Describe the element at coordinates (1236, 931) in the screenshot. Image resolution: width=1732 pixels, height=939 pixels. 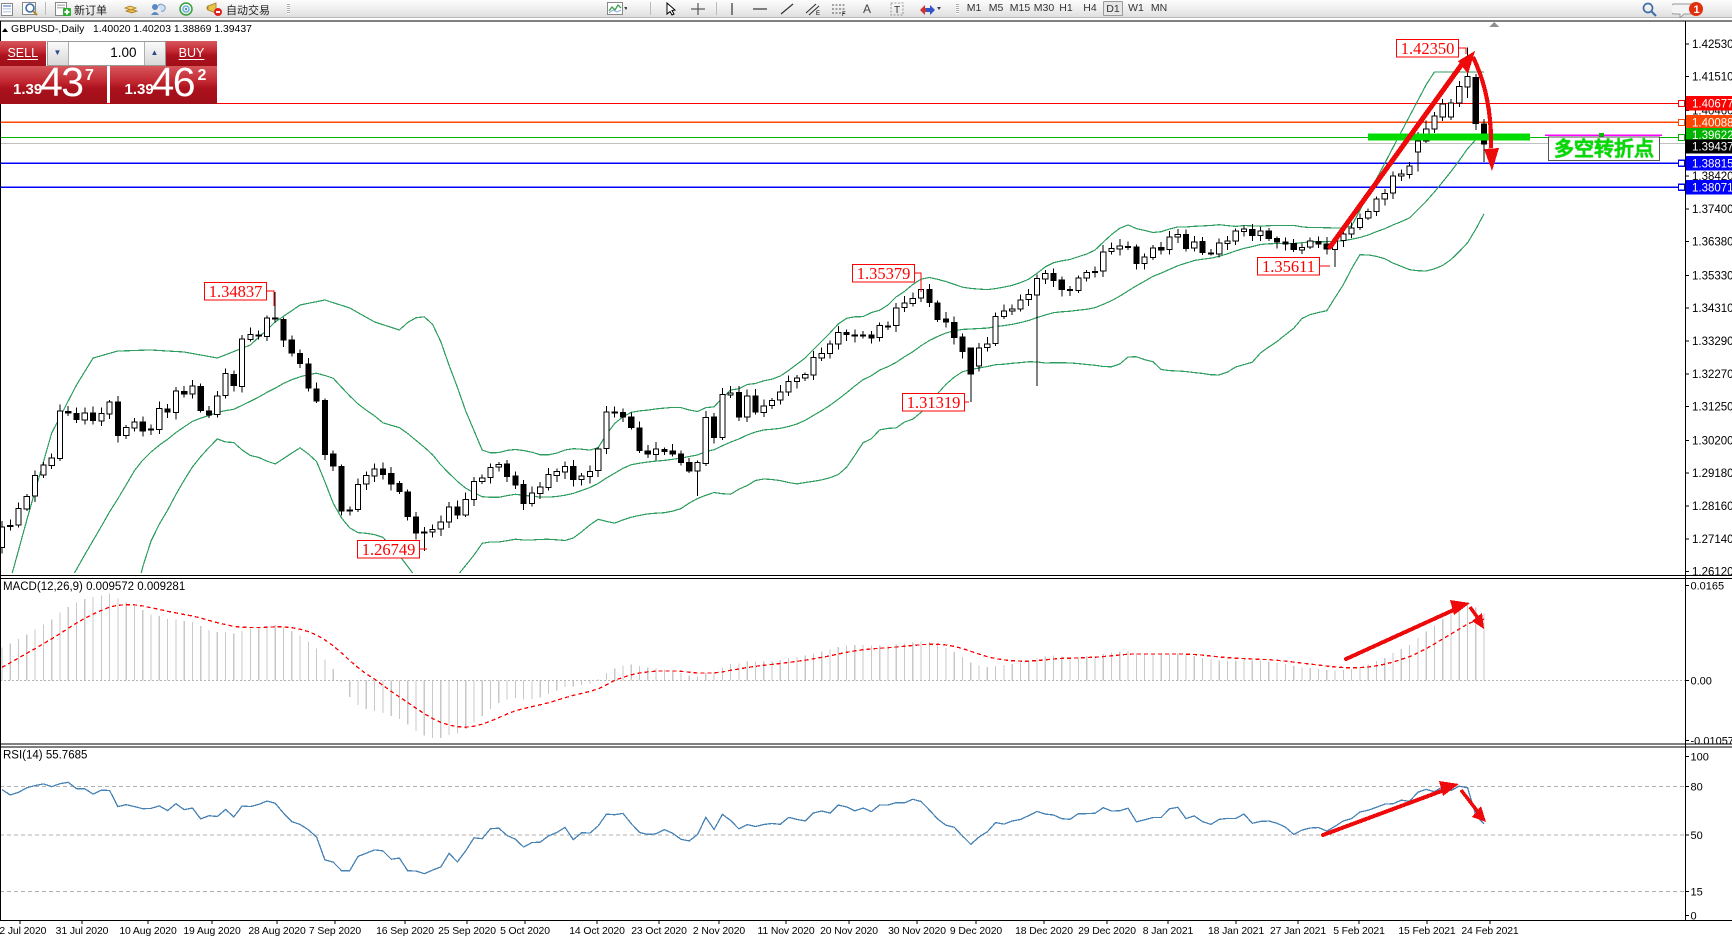
I see `svg-text: 18 Jan 2021` at that location.